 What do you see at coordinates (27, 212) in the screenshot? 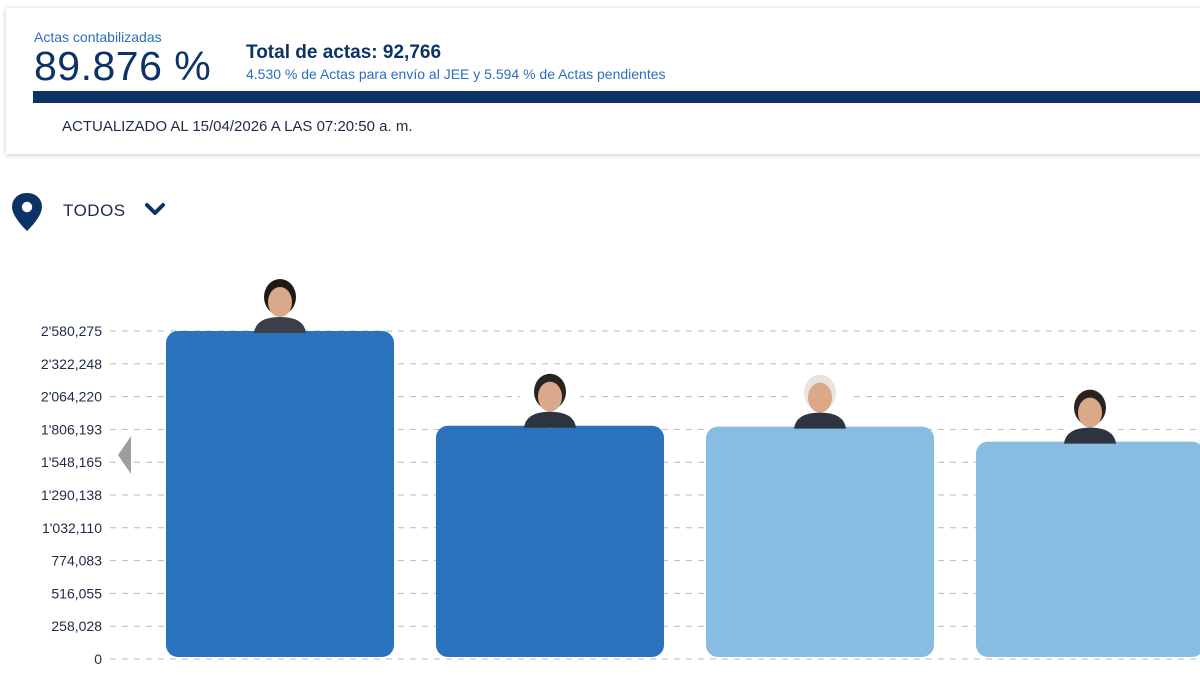
I see `map-pin-icon` at bounding box center [27, 212].